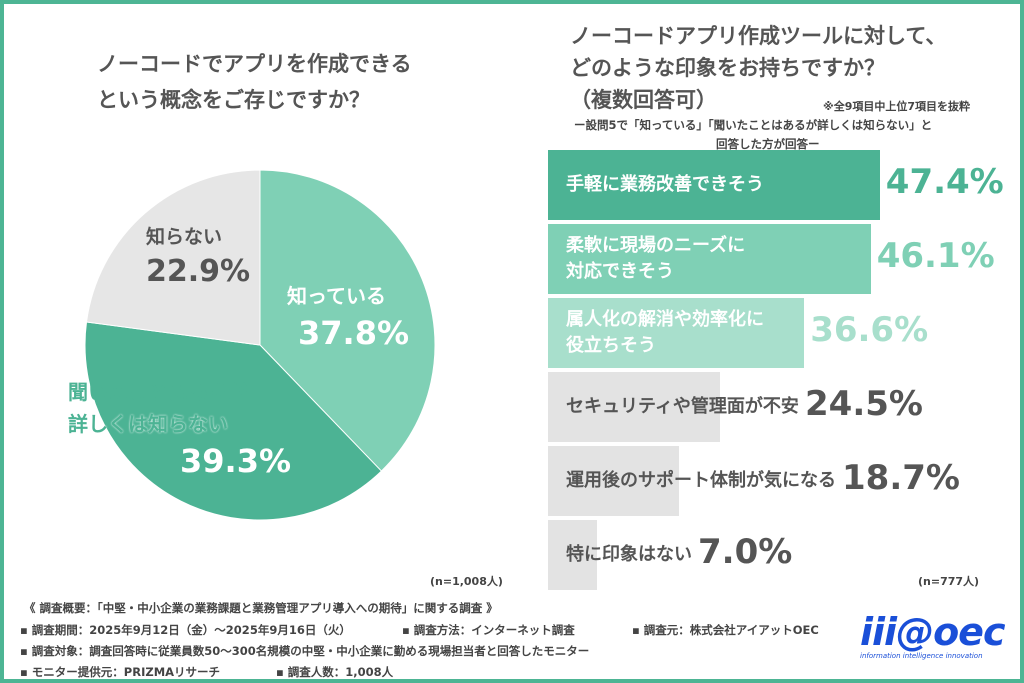 The height and width of the screenshot is (683, 1024). What do you see at coordinates (864, 404) in the screenshot?
I see `bar-value-3: 24.5%` at bounding box center [864, 404].